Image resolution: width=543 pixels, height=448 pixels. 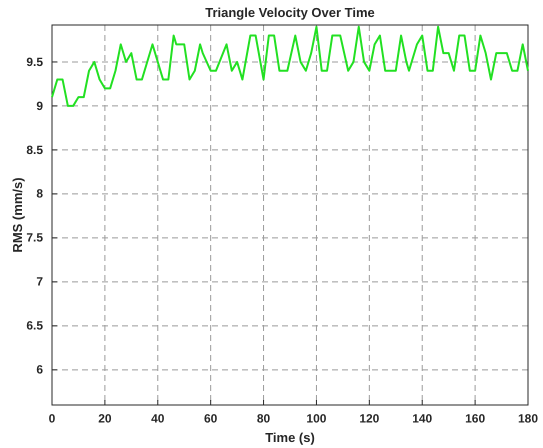 What do you see at coordinates (316, 419) in the screenshot?
I see `x-tick-label: 100` at bounding box center [316, 419].